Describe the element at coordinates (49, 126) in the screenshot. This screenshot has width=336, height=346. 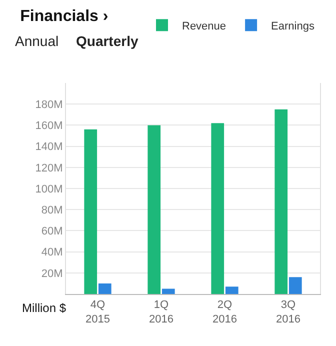
I see `y-tick-label: 160M` at that location.